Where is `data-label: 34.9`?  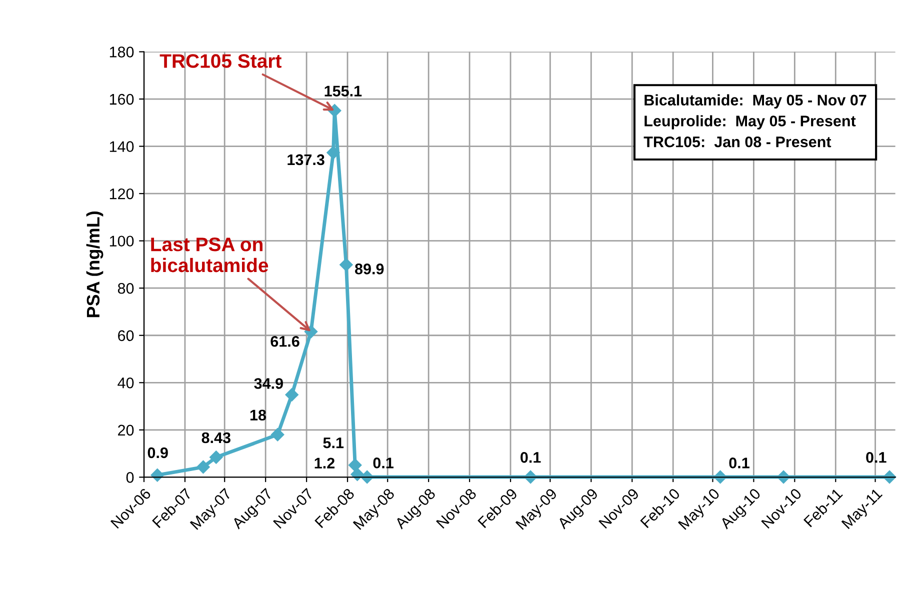
data-label: 34.9 is located at coordinates (268, 383).